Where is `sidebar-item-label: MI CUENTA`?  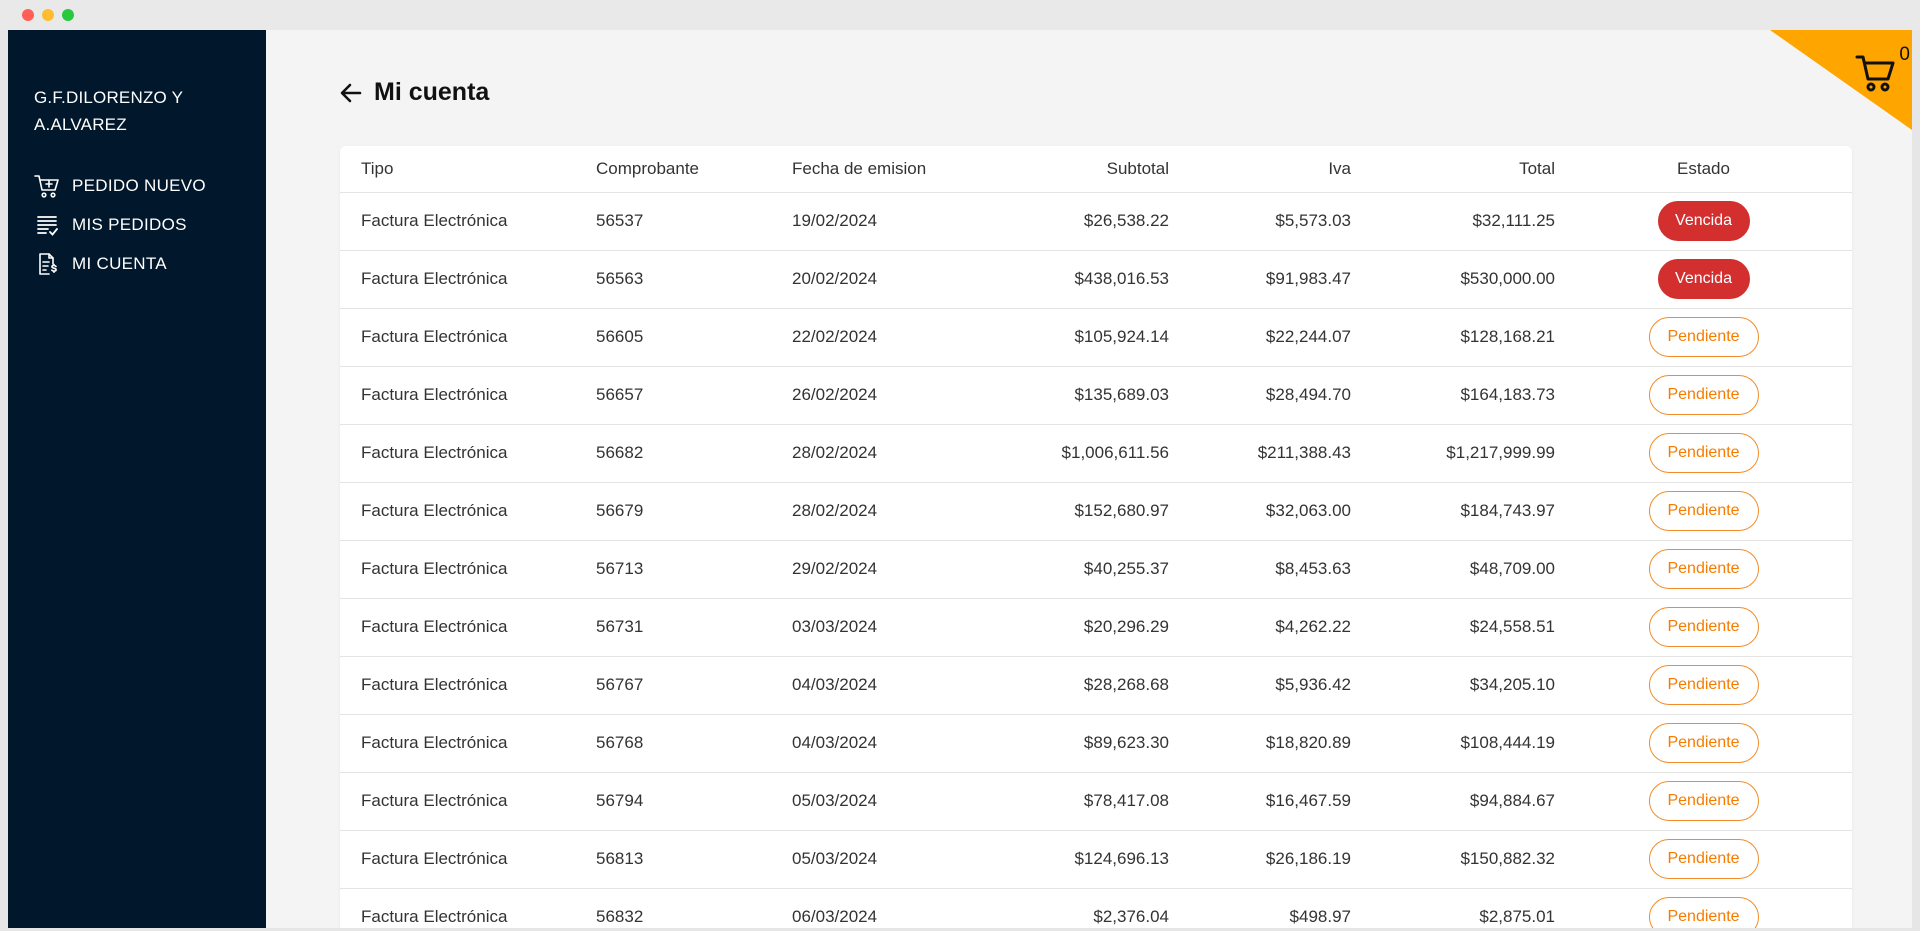 sidebar-item-label: MI CUENTA is located at coordinates (119, 263).